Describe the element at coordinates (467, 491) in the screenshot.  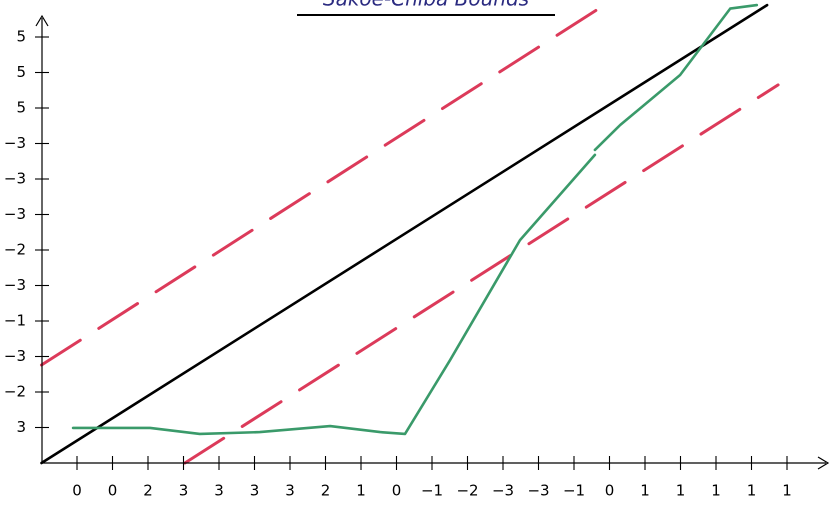
I see `x-tick-label: −2` at that location.